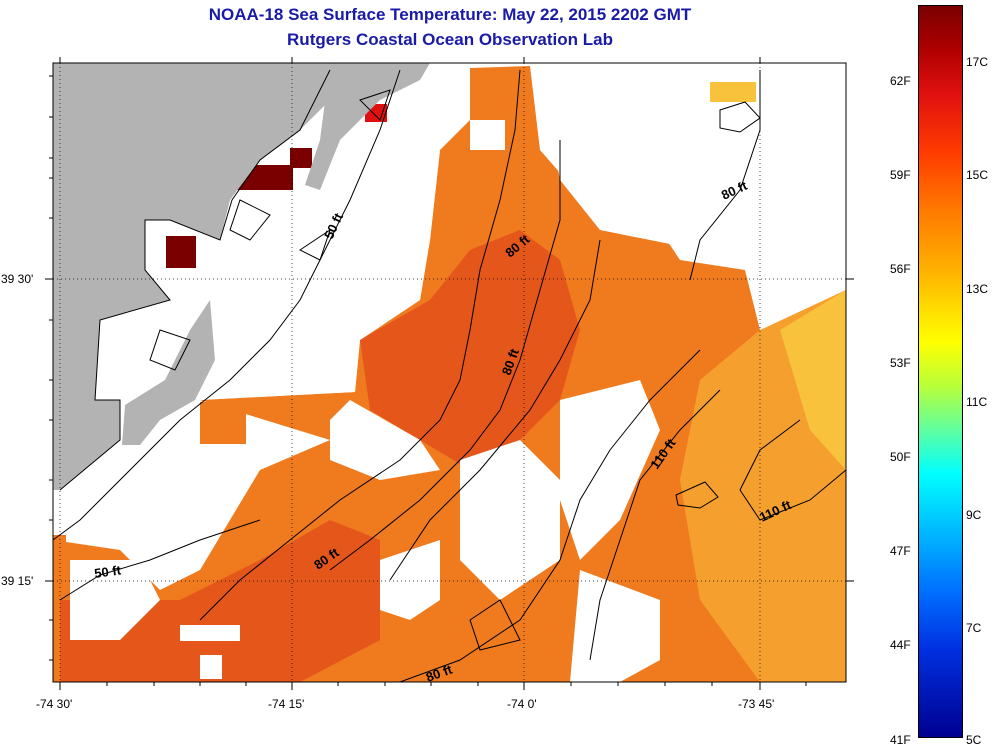  I want to click on temperature-colorbar, so click(940, 371).